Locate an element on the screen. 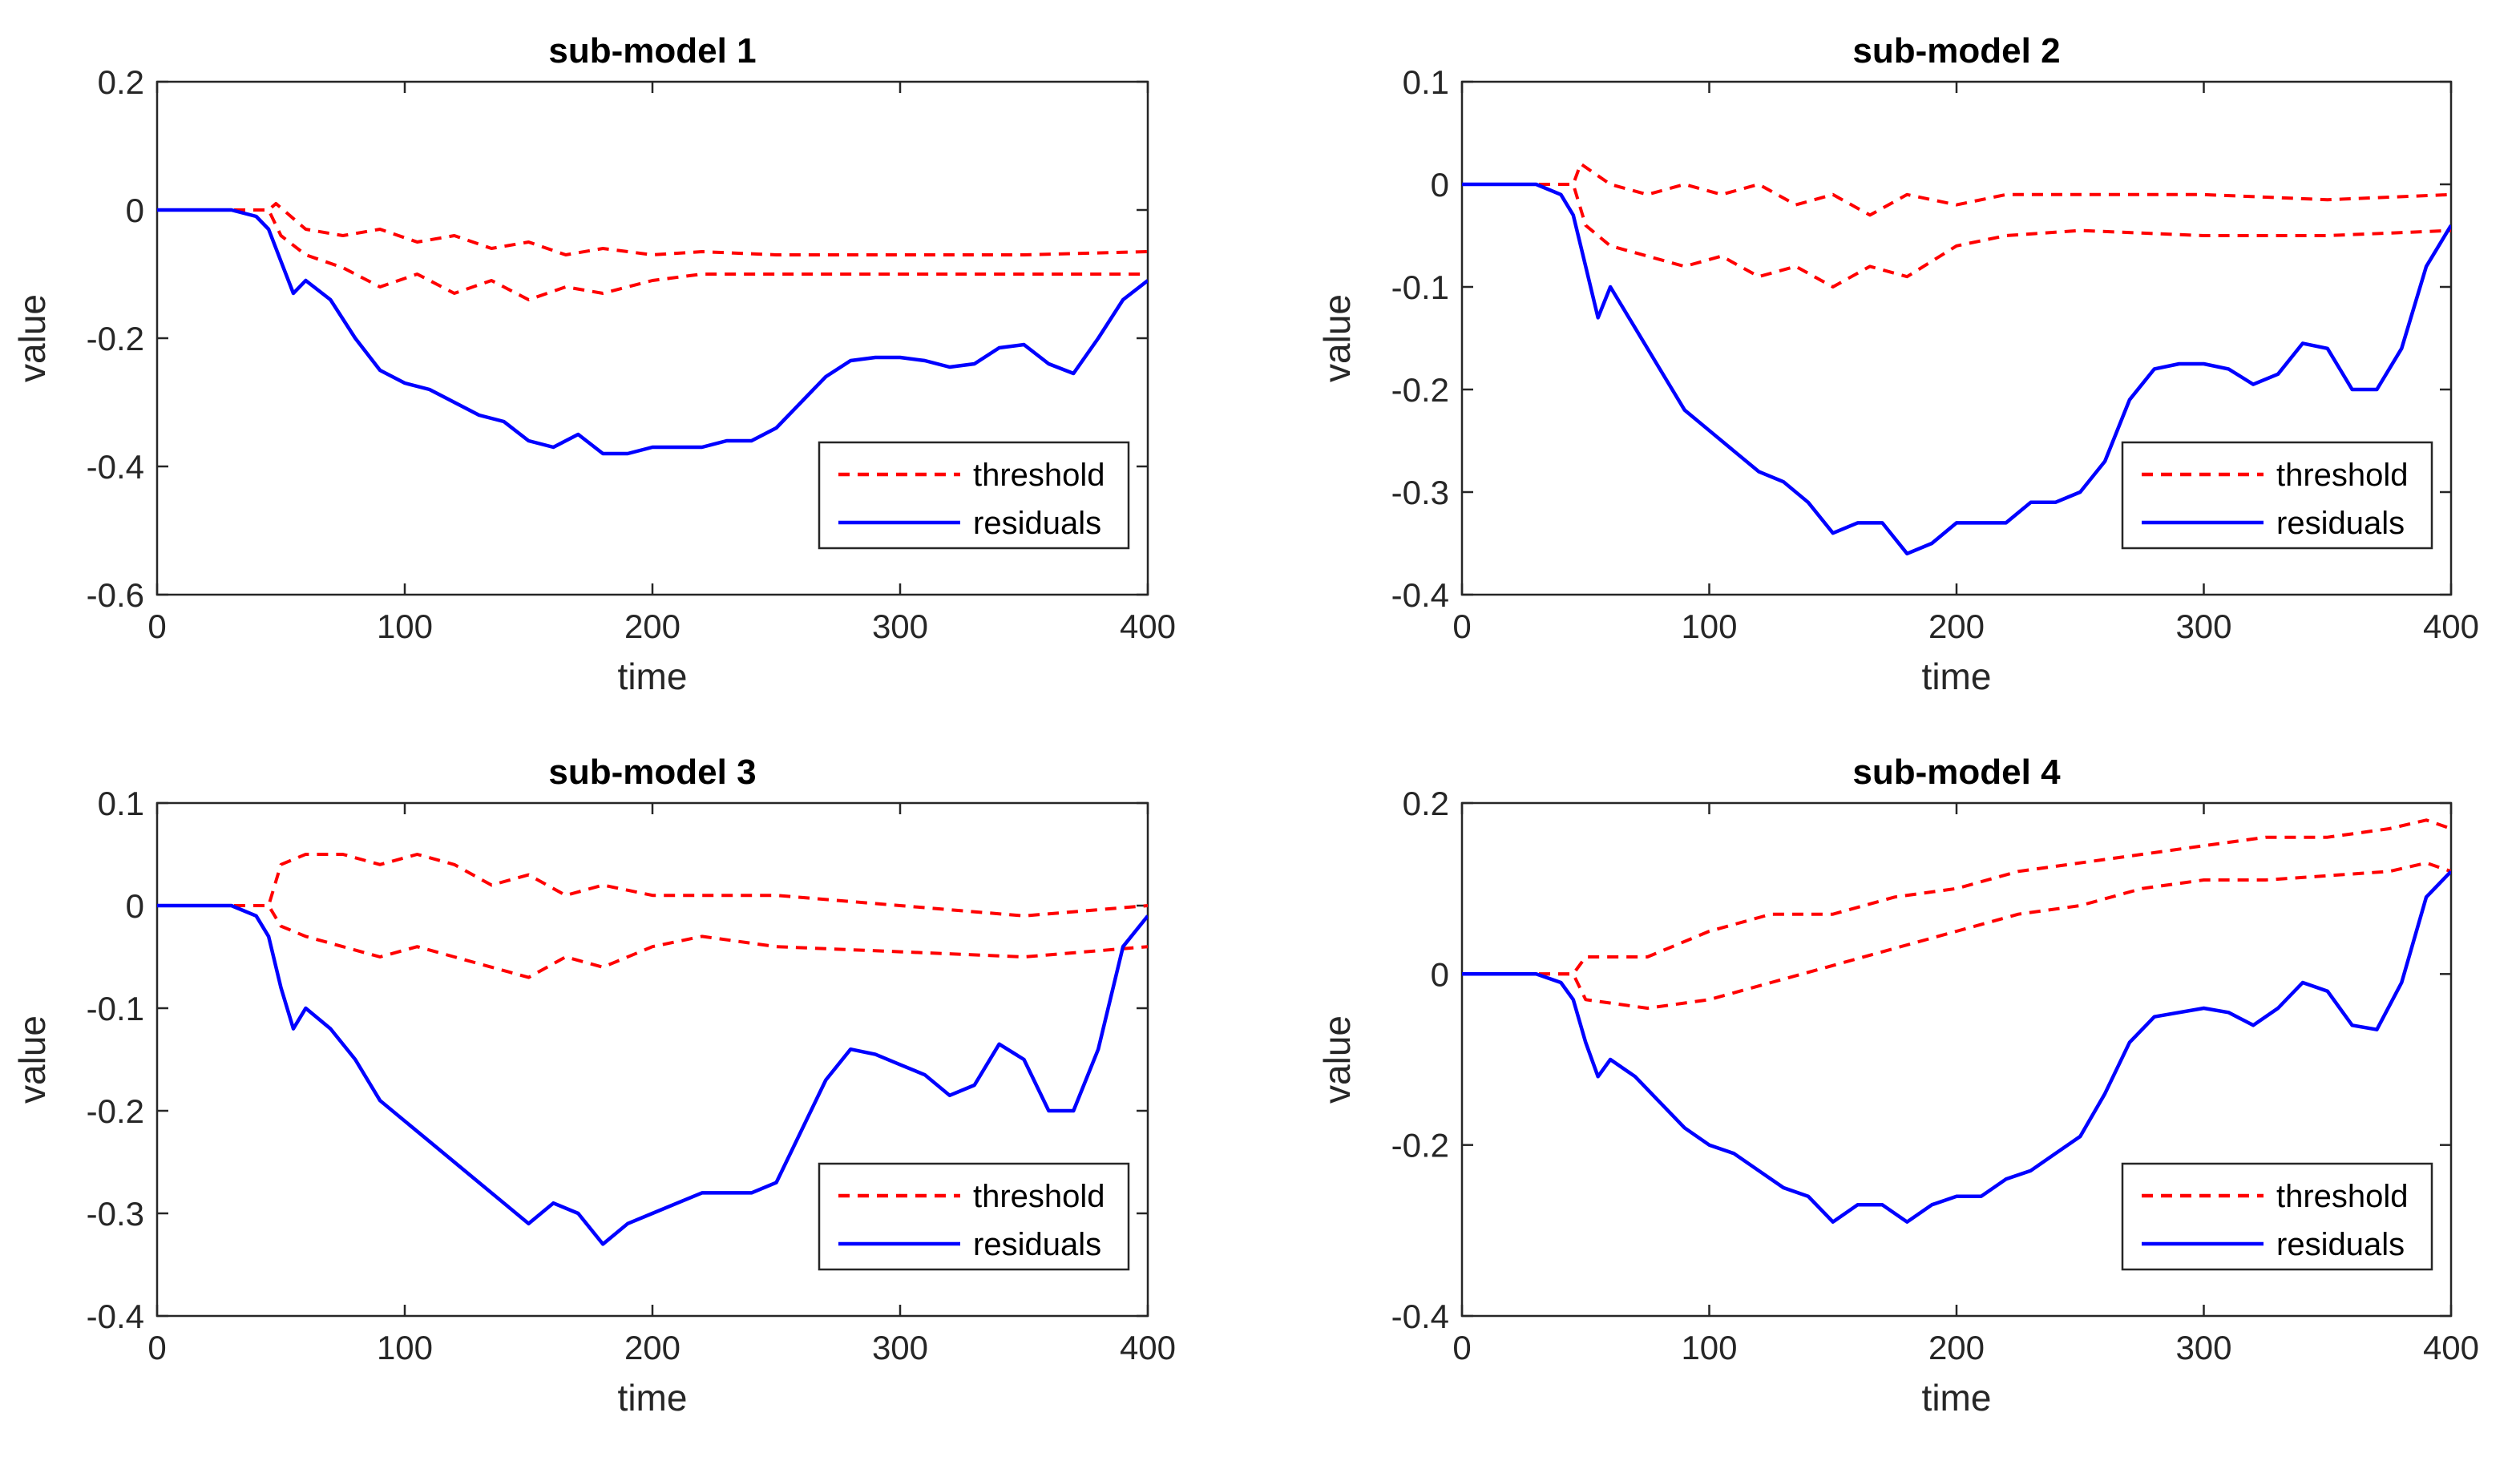 The width and height of the screenshot is (2520, 1457). chart-title: sub-model 1 is located at coordinates (652, 51).